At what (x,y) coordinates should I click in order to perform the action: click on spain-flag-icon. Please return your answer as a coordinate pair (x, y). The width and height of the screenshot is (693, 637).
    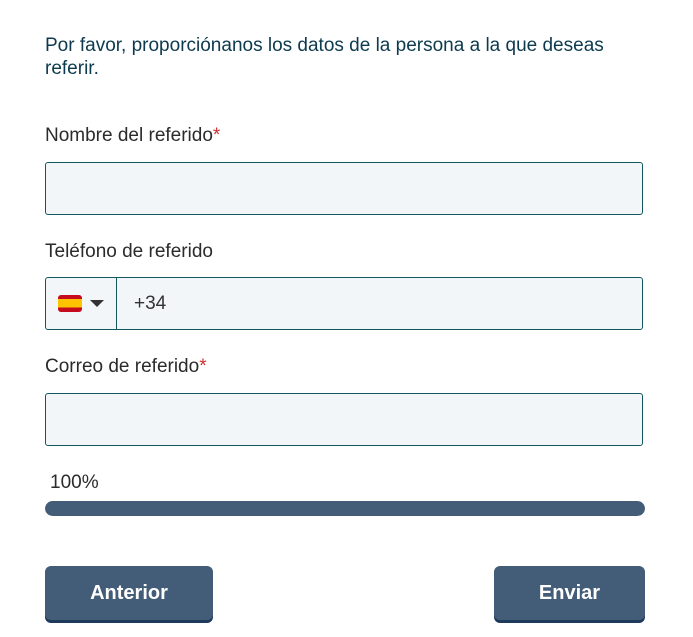
    Looking at the image, I should click on (70, 303).